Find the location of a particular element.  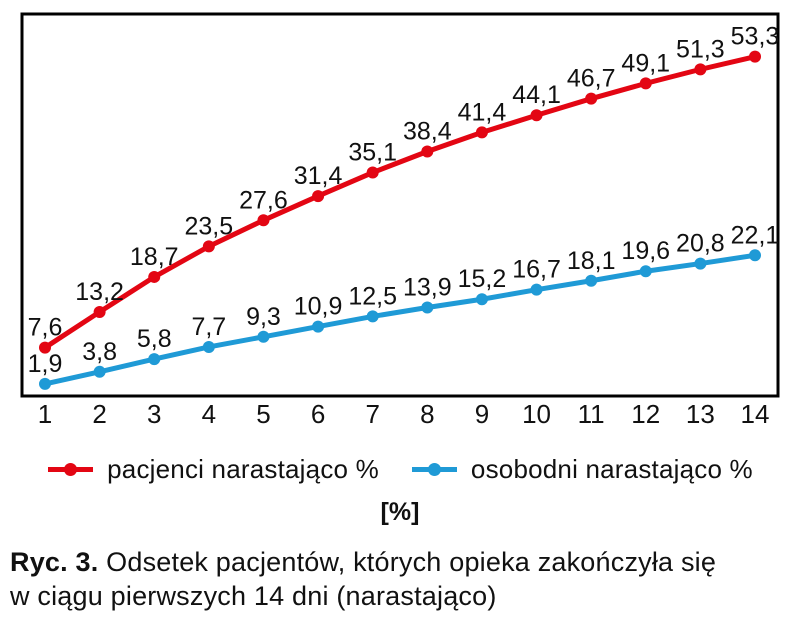

x-axis-tick-label: 12 is located at coordinates (645, 414).